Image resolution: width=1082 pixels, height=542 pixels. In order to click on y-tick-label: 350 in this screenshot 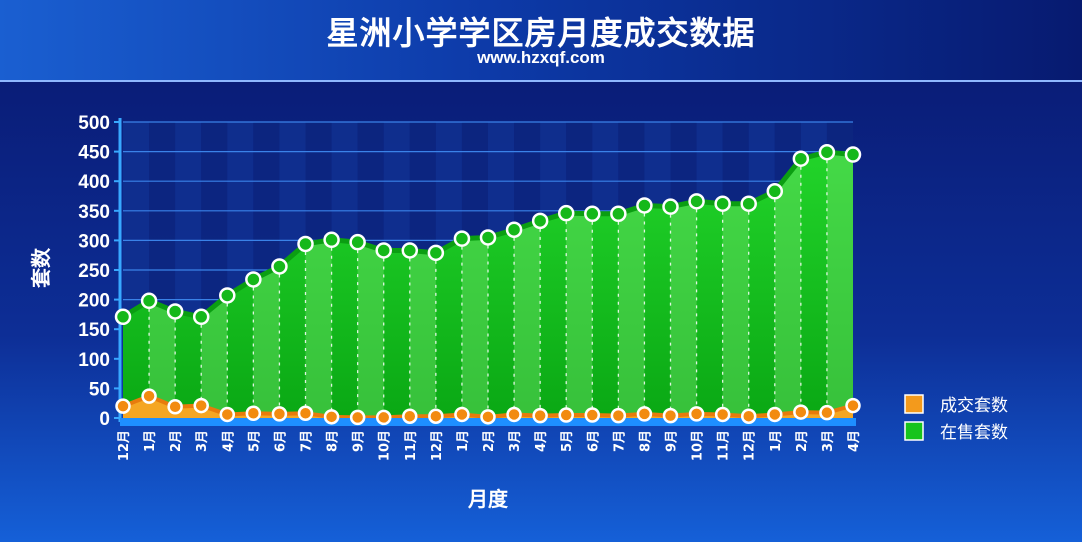, I will do `click(94, 212)`.